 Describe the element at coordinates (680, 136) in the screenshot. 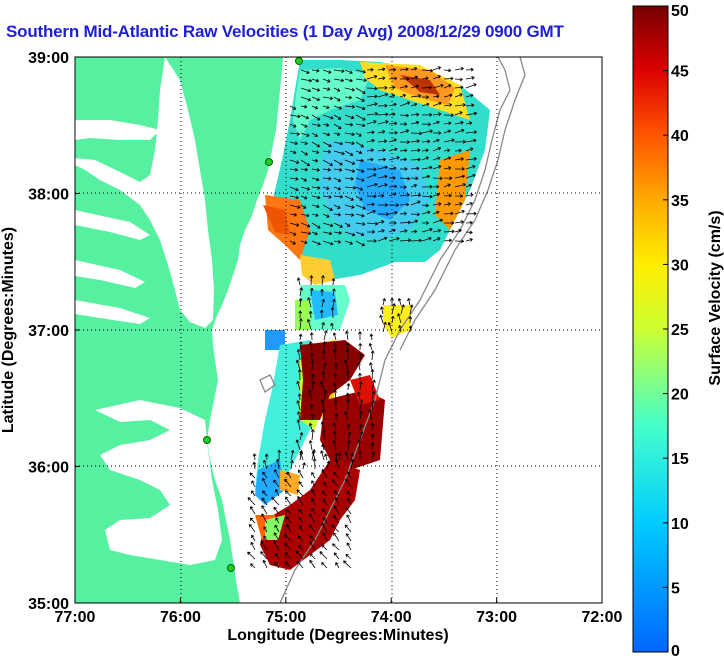

I see `colorbar-tick-label: 40` at that location.